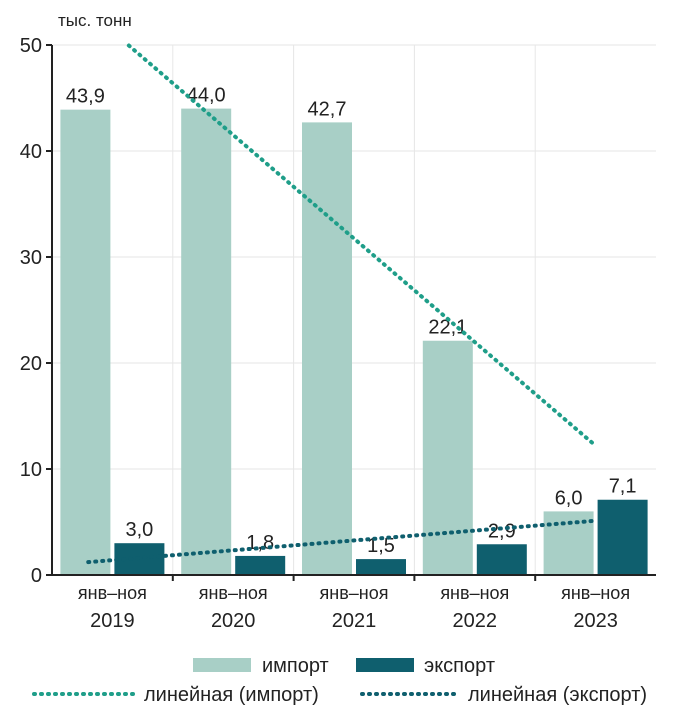 The image size is (680, 709). I want to click on y-tick-label: 20, so click(31, 364).